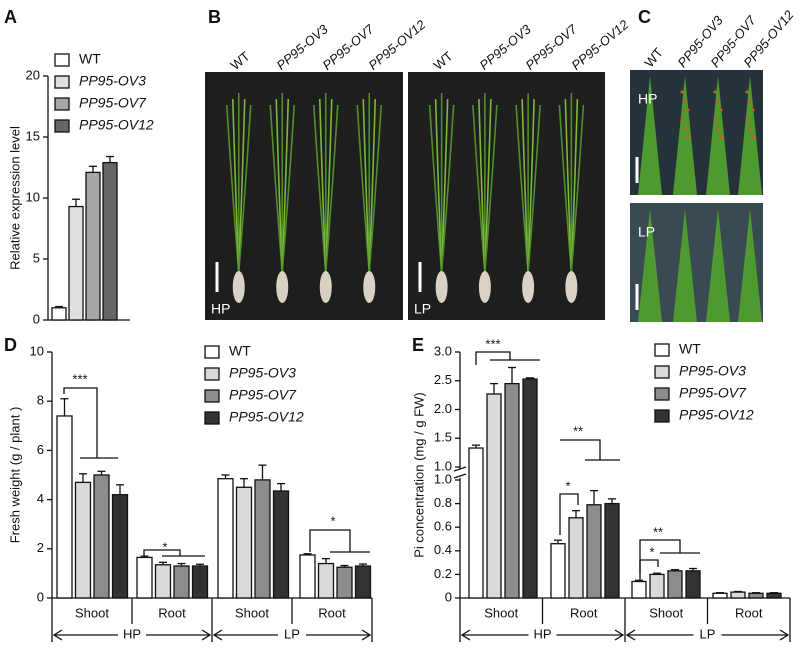 The image size is (800, 650). Describe the element at coordinates (422, 309) in the screenshot. I see `condition-label: LP` at that location.